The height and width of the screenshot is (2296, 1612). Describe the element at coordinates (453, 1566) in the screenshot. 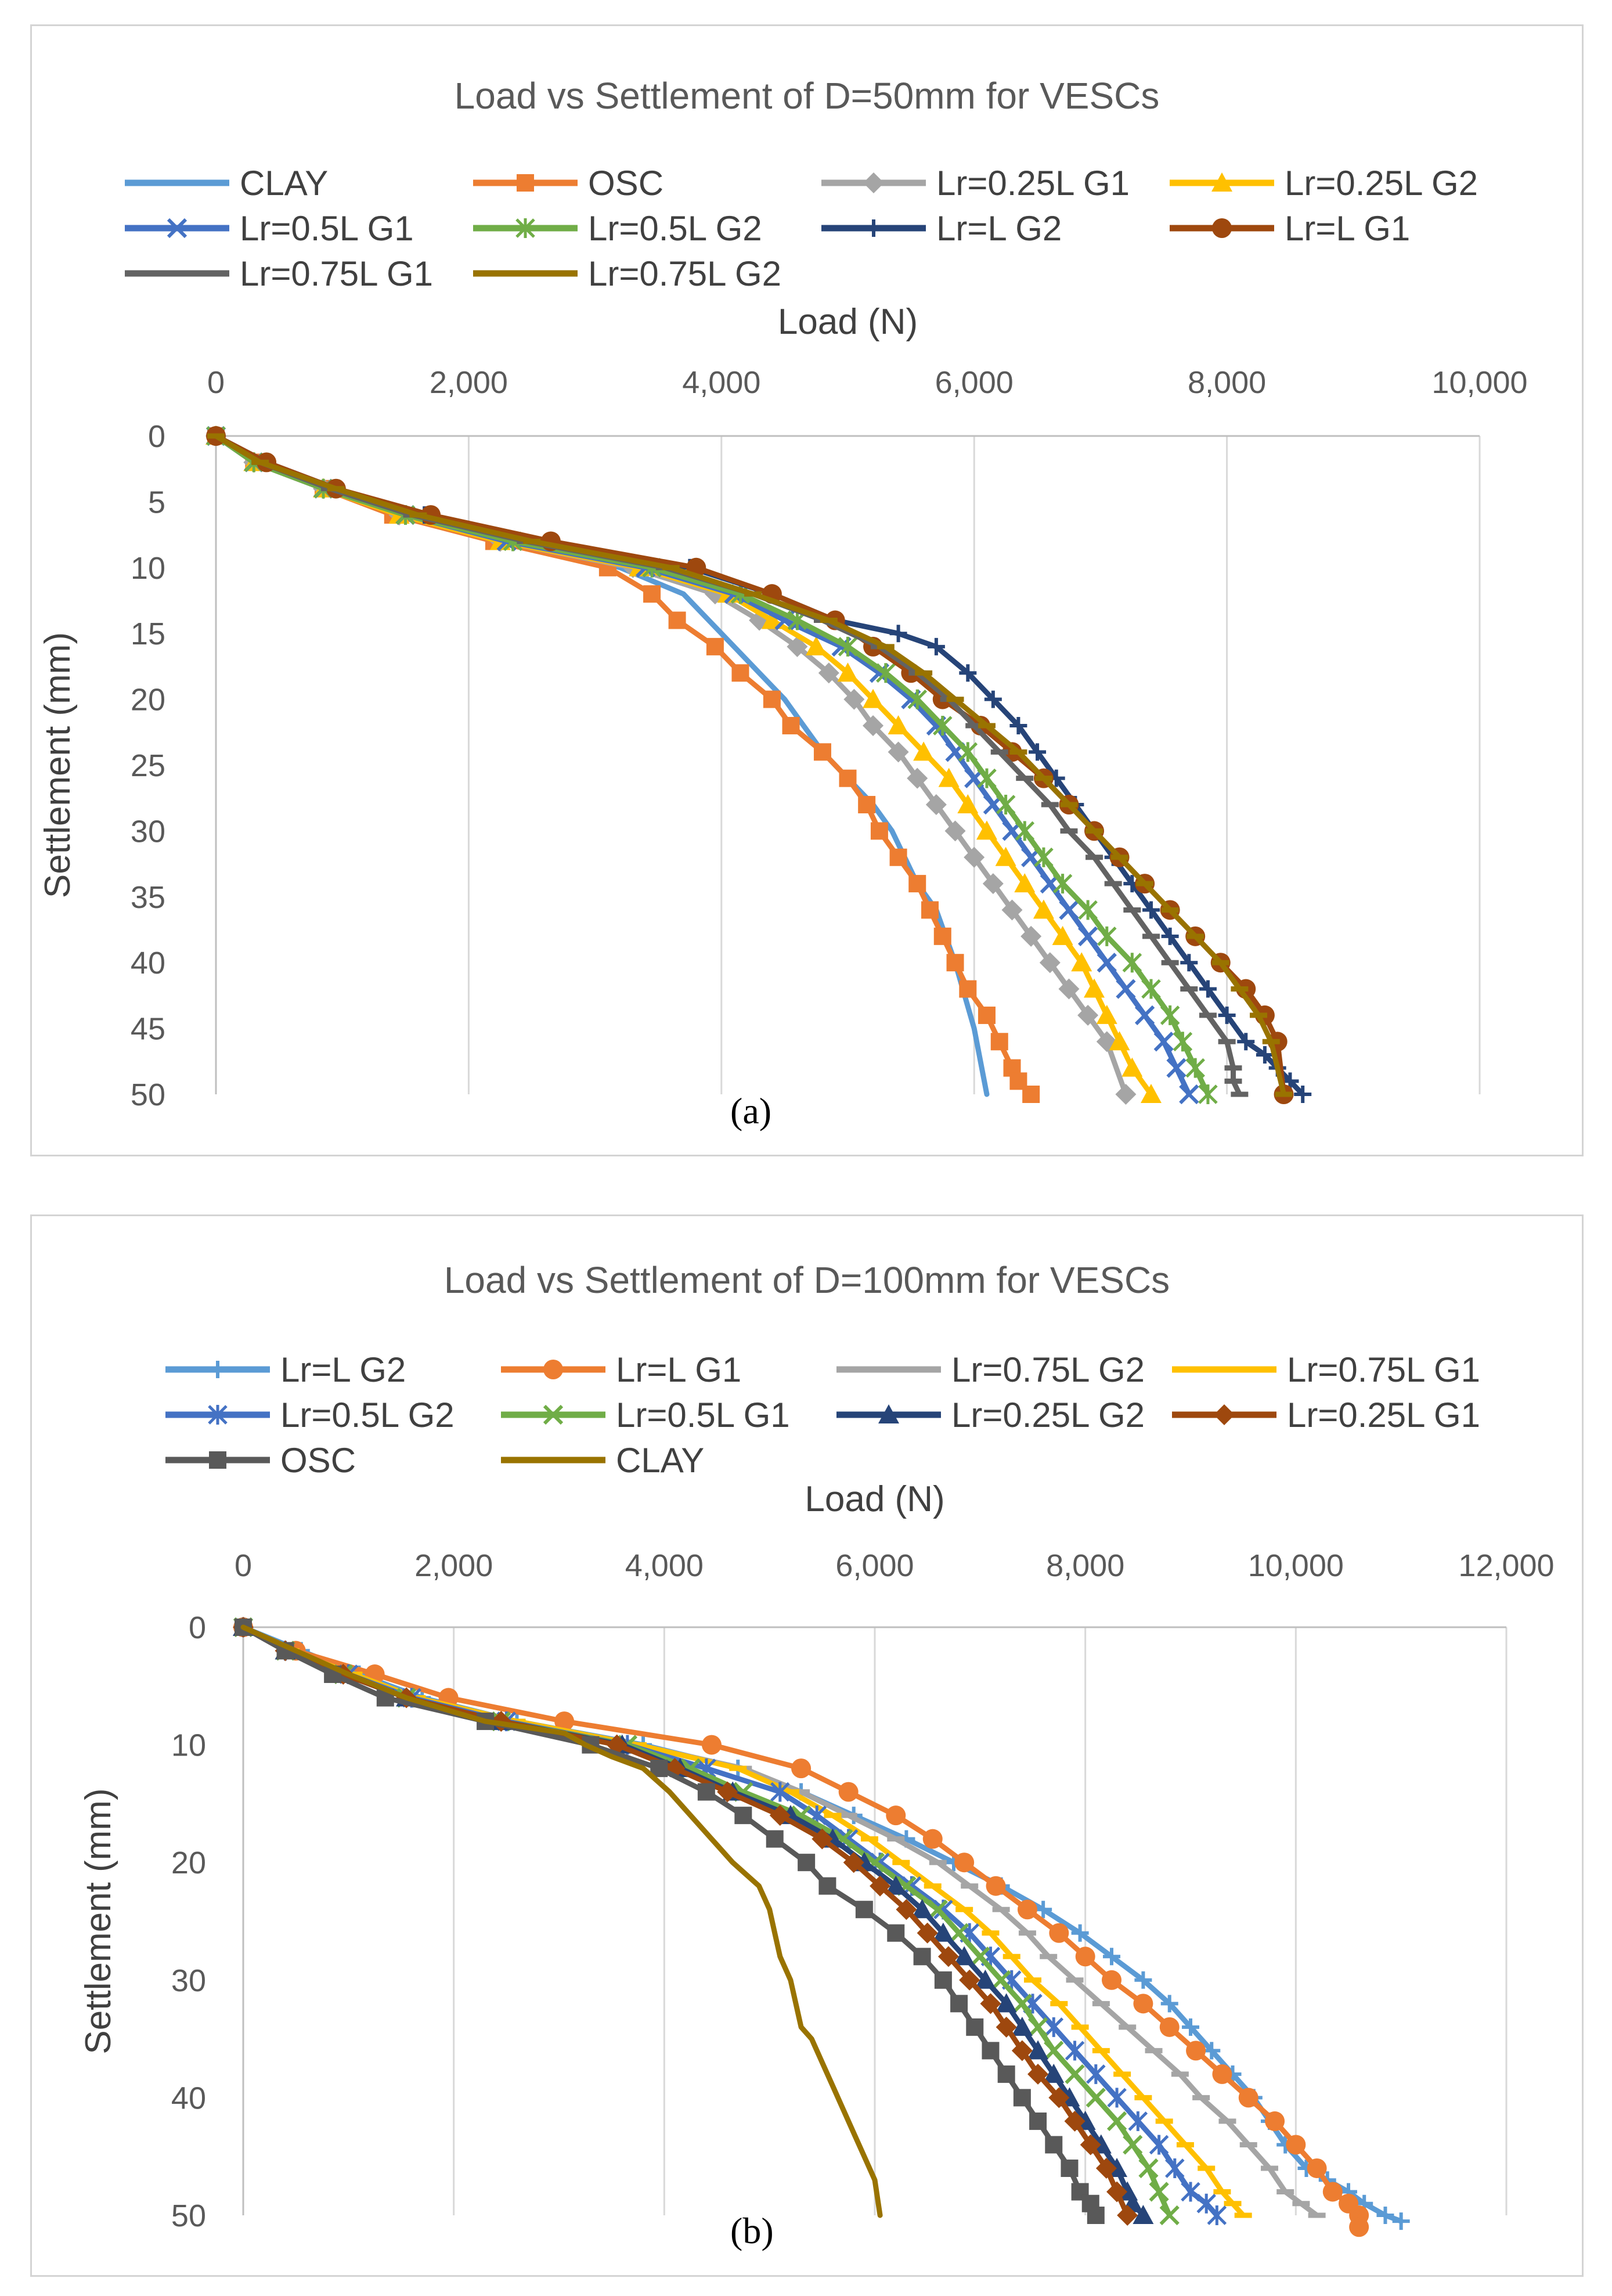

I see `x-tick-label: 2,000` at that location.